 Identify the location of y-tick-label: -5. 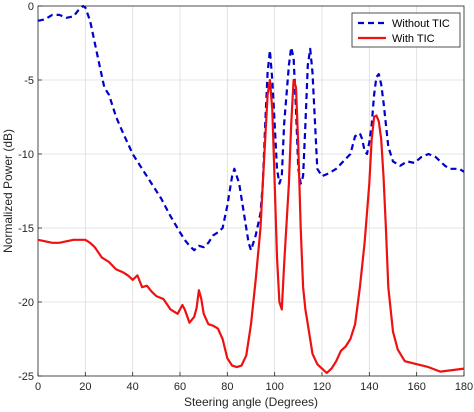
(29, 81).